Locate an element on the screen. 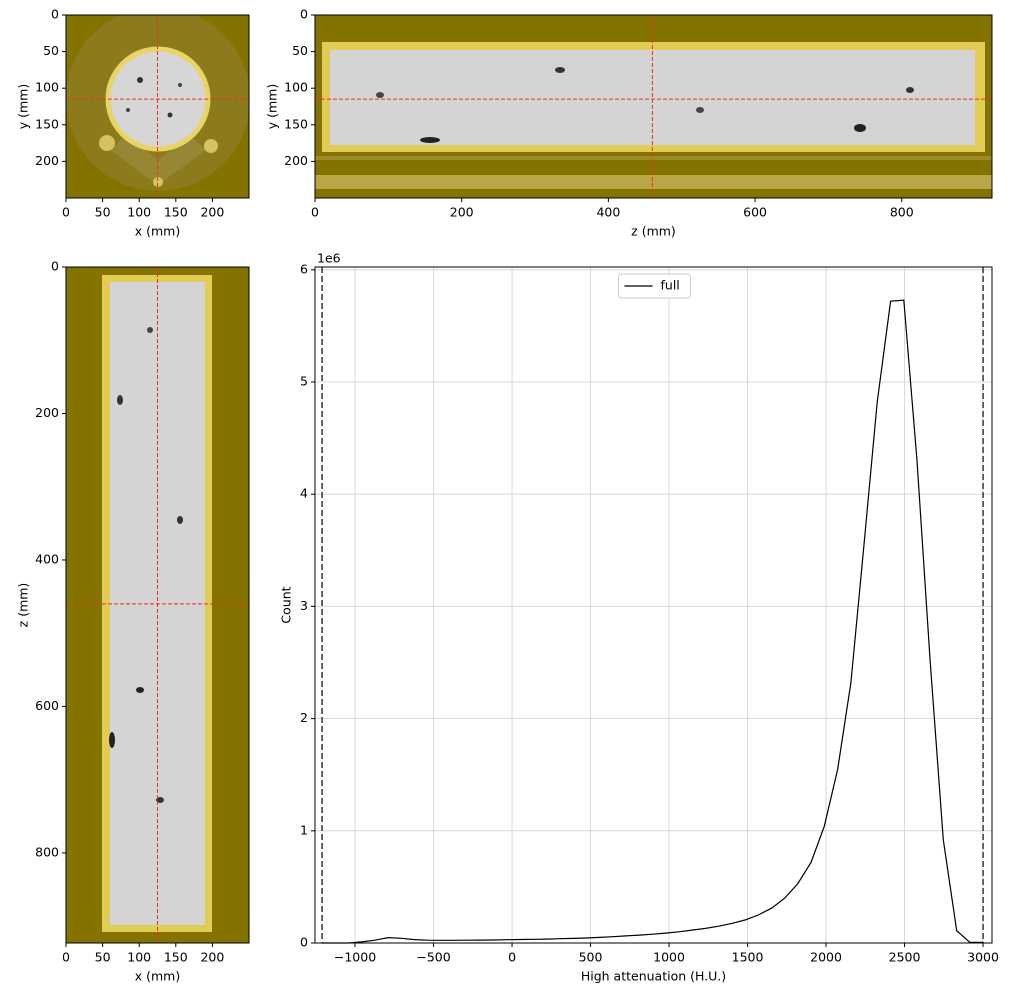 This screenshot has width=1011, height=1001. x-tick-label: 3000 is located at coordinates (983, 957).